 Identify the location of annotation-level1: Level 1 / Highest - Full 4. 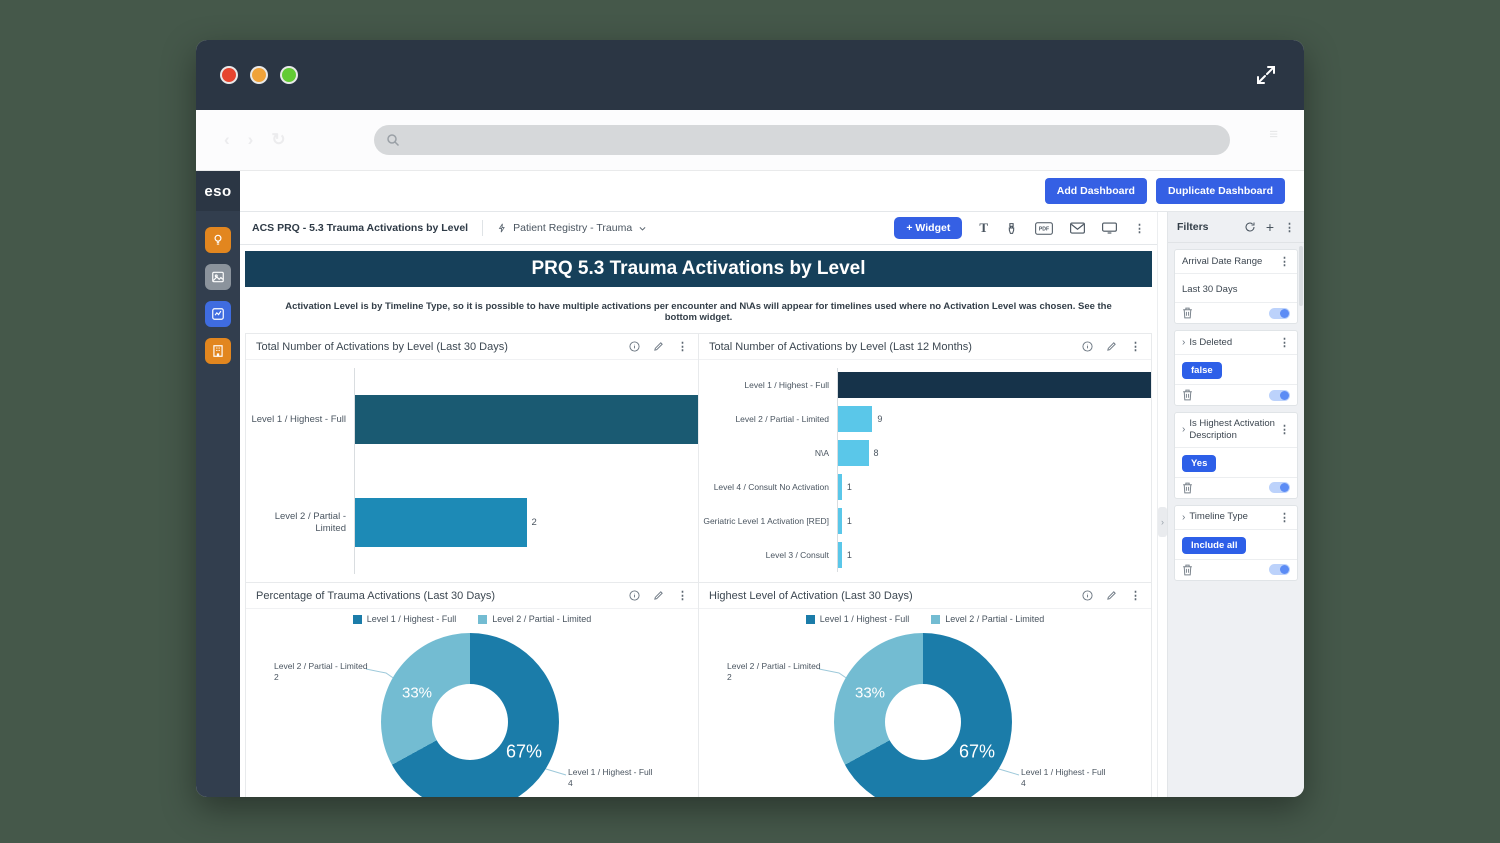
(1063, 778).